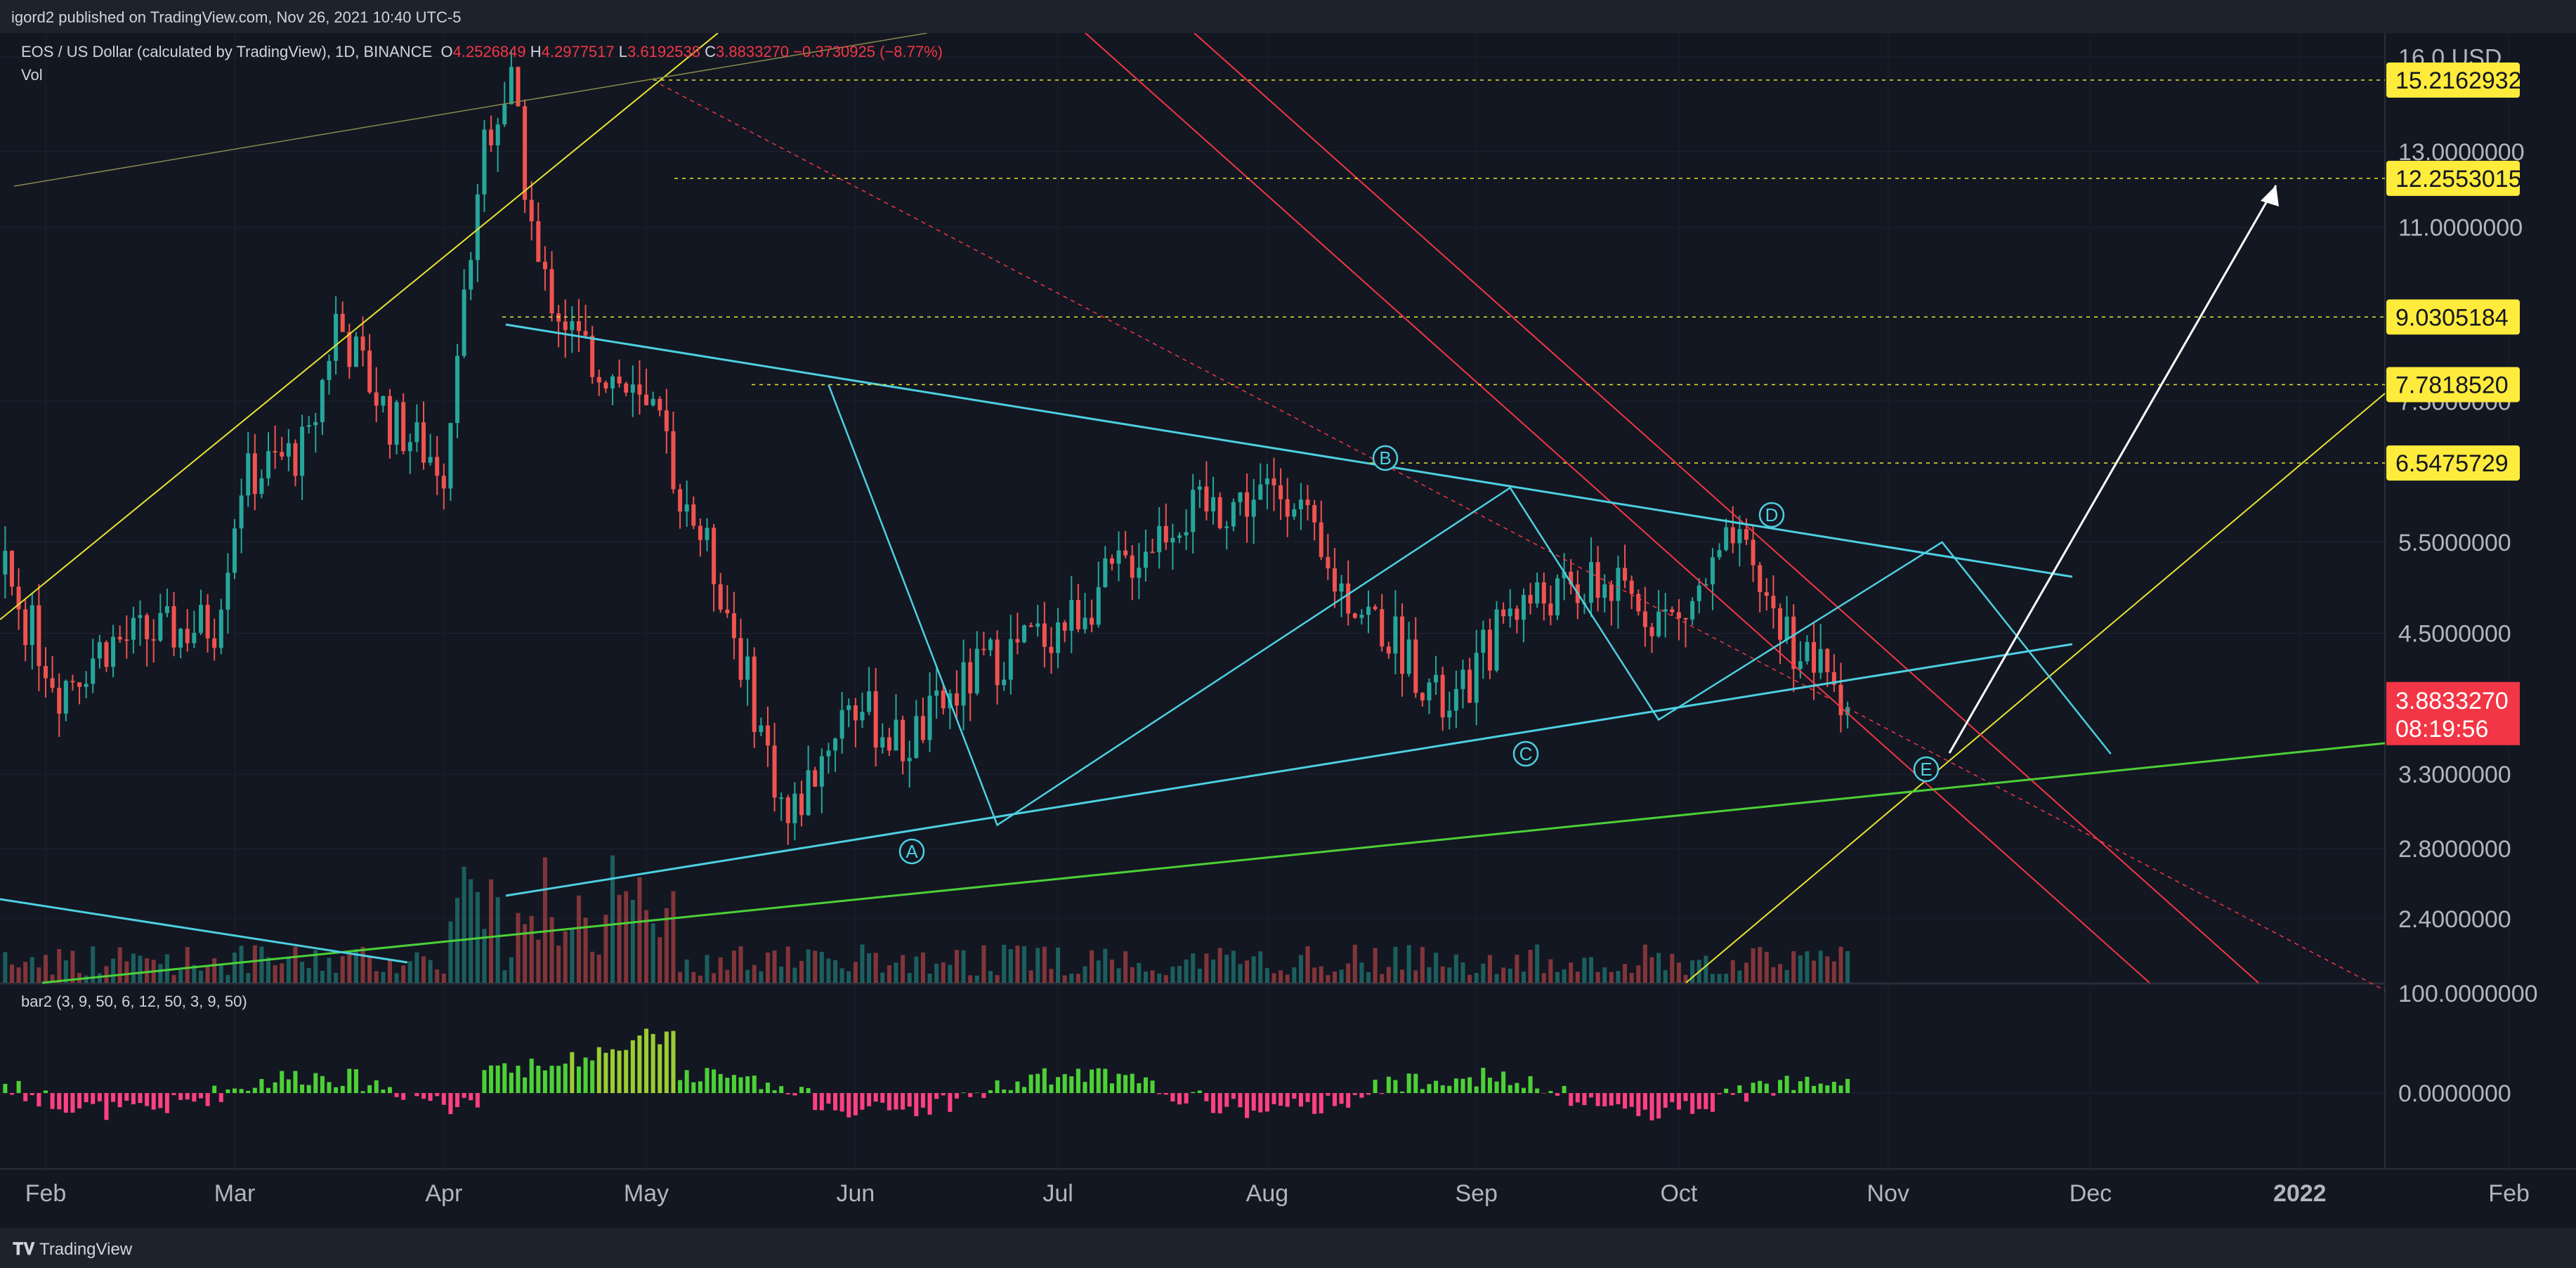  Describe the element at coordinates (1772, 514) in the screenshot. I see `wave-label: D` at that location.